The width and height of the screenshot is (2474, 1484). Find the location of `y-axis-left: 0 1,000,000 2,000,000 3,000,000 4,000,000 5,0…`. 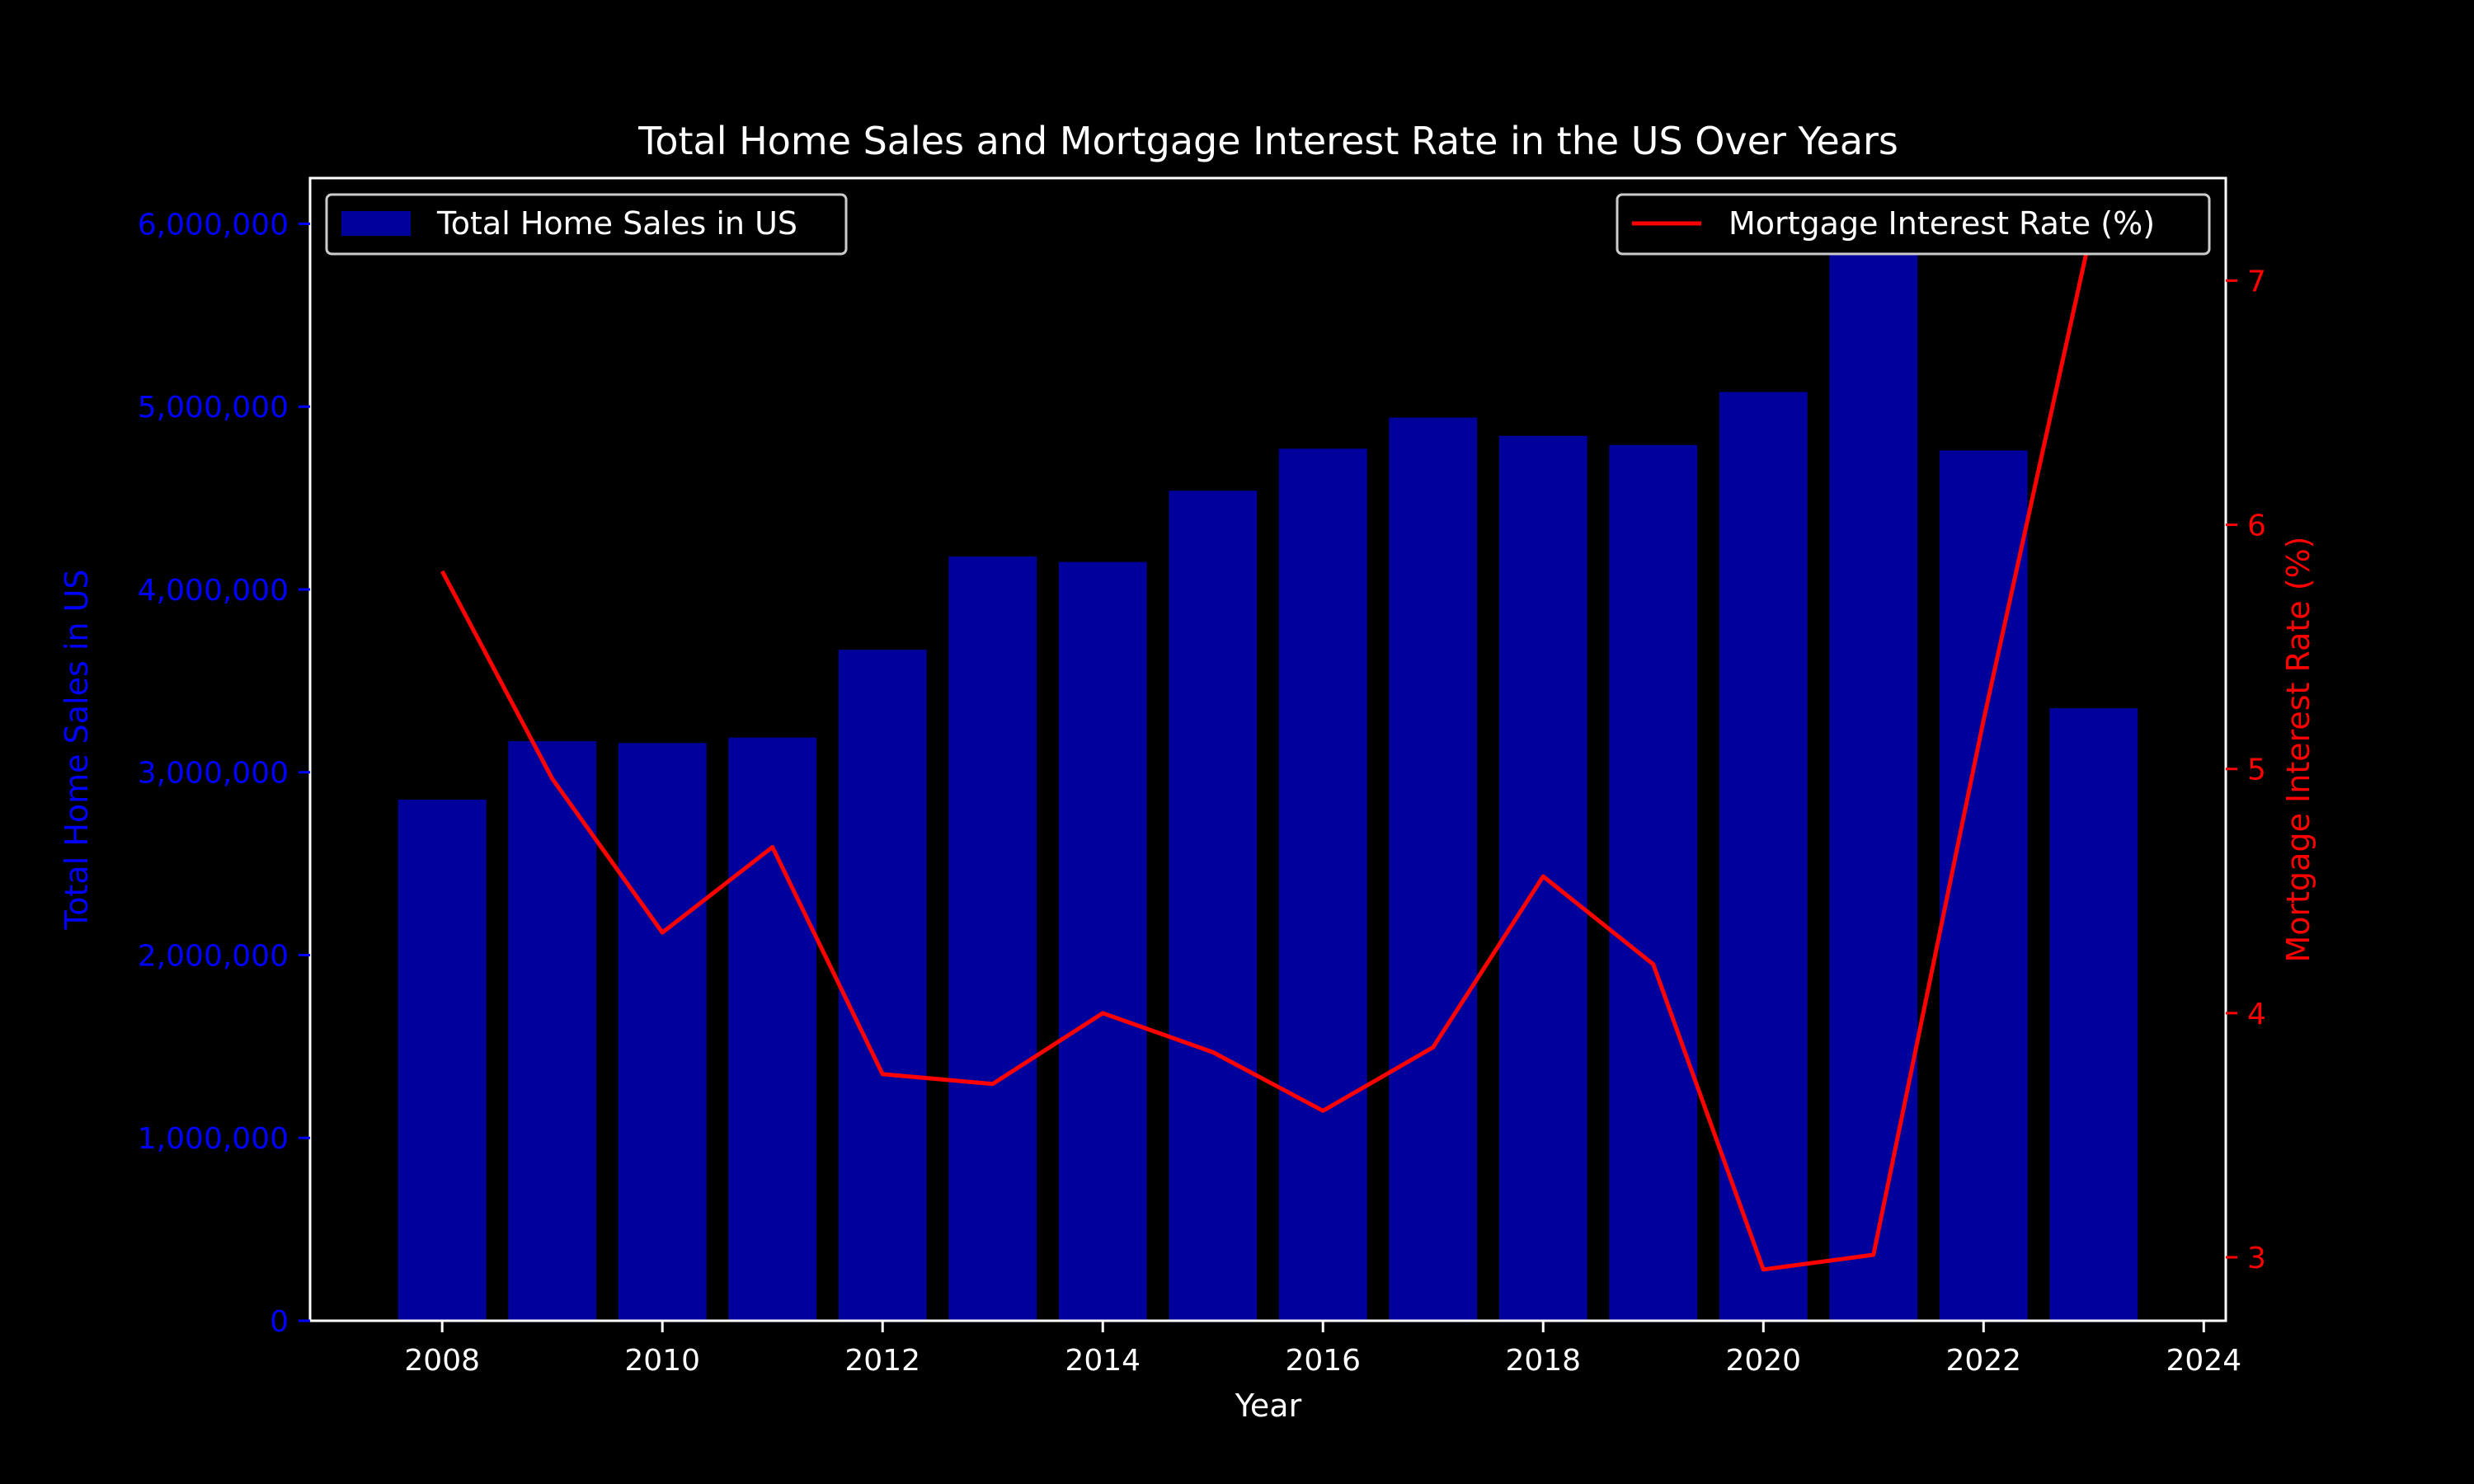

y-axis-left: 0 1,000,000 2,000,000 3,000,000 4,000,000 5,0… is located at coordinates (224, 773).